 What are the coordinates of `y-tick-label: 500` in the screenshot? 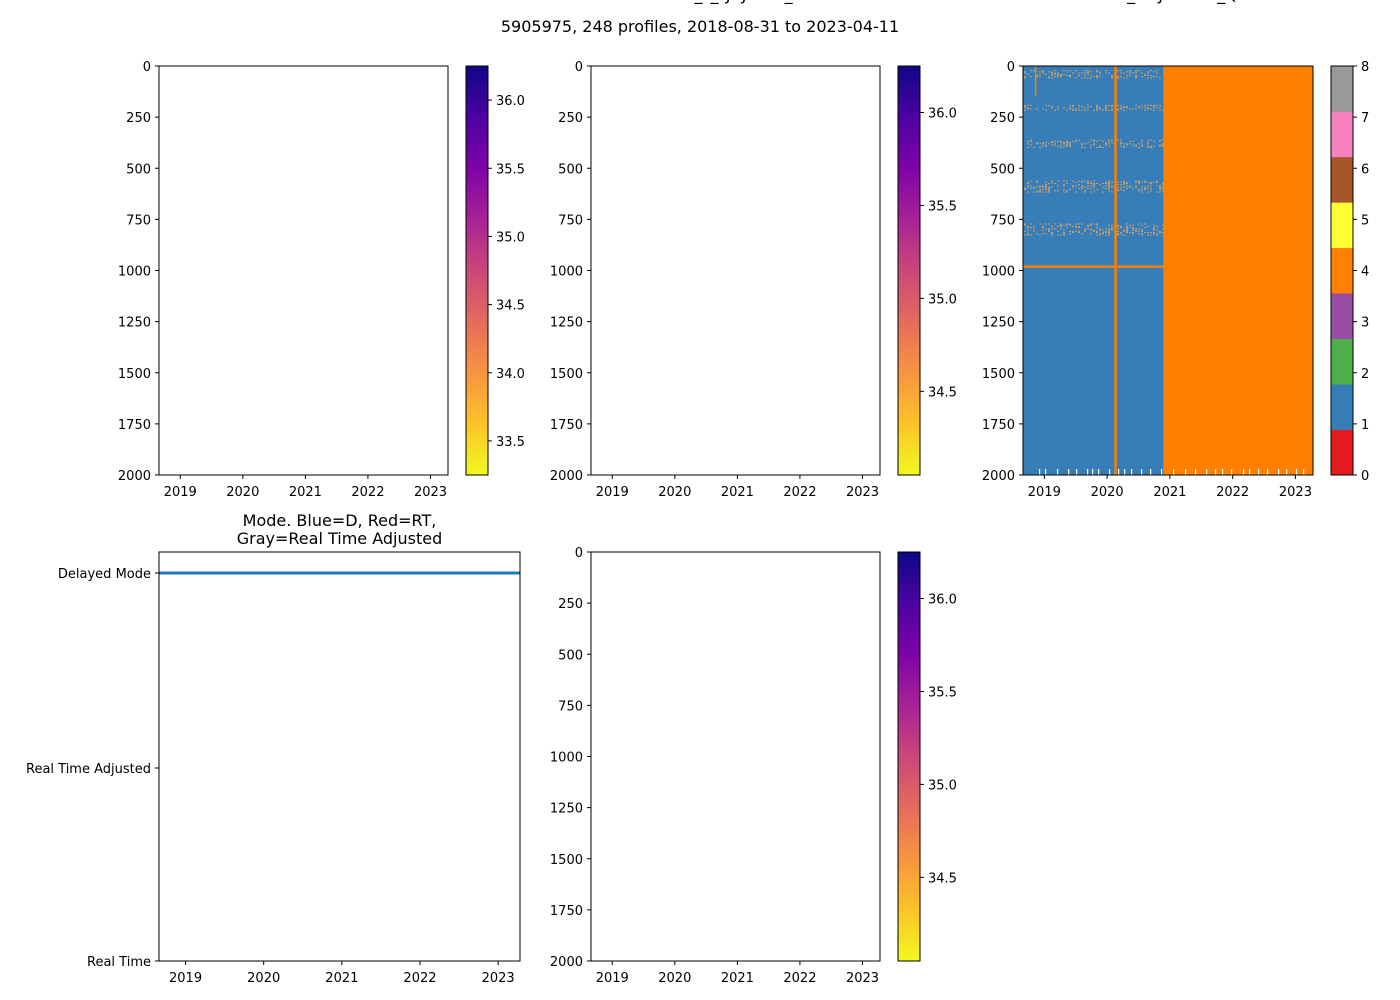 It's located at (1002, 169).